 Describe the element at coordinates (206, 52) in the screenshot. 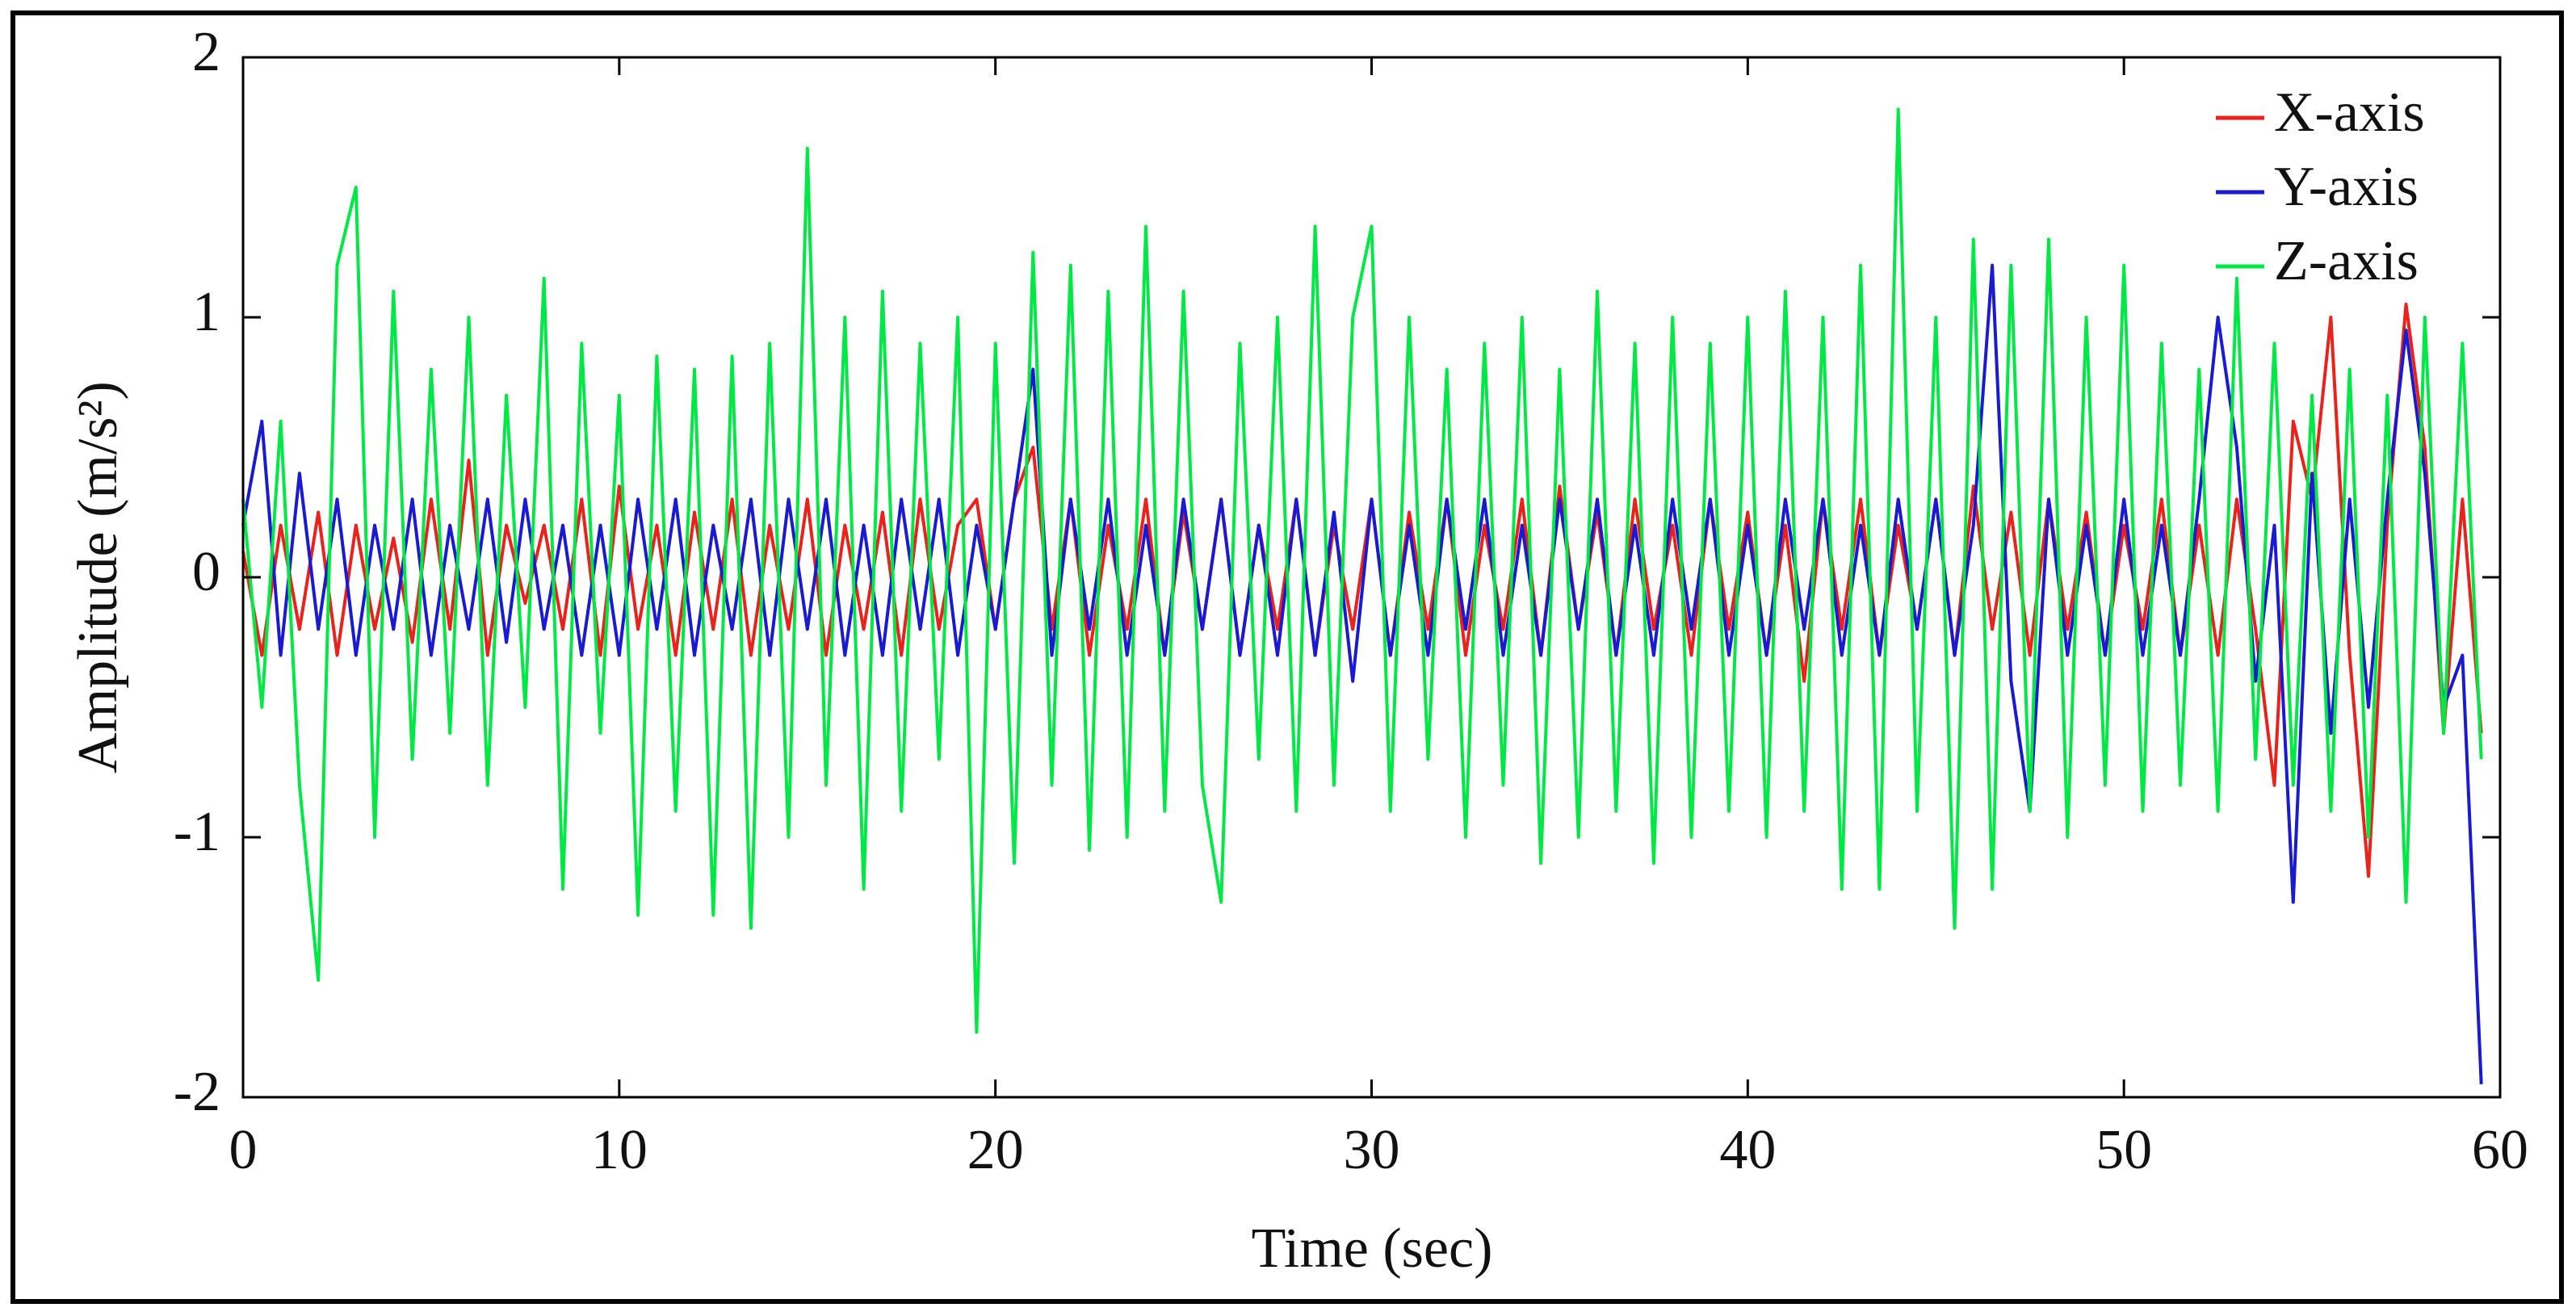

I see `y-tick-label: 2` at that location.